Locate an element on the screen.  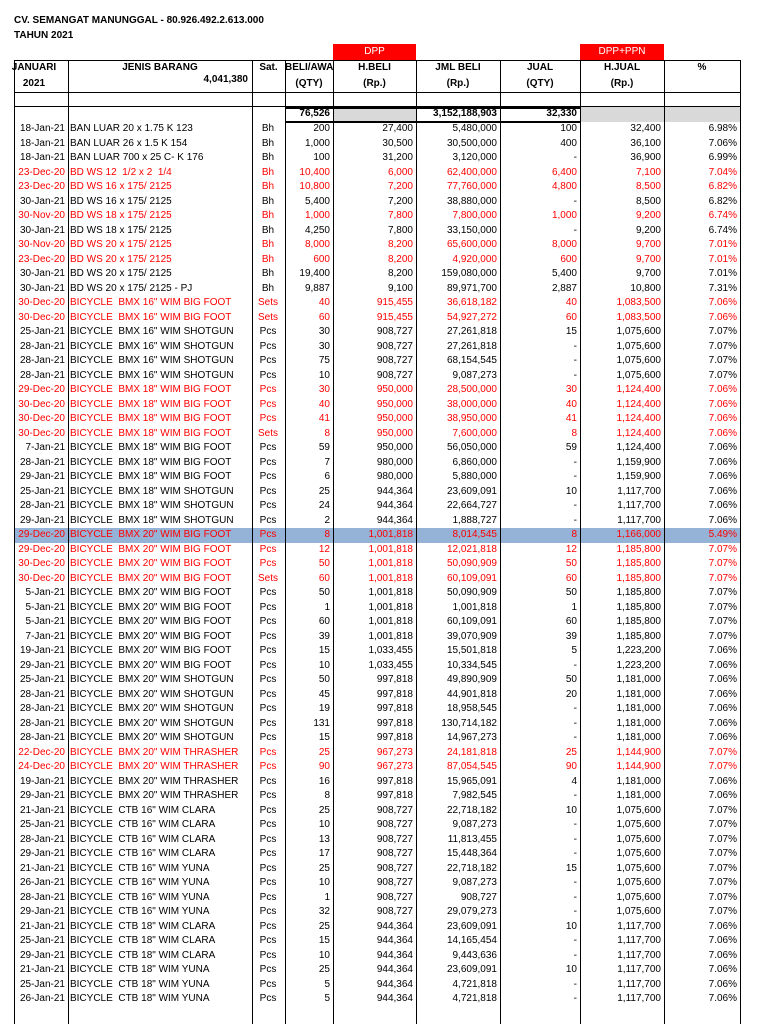
cell: 30-Dec-20 is located at coordinates (41, 578).